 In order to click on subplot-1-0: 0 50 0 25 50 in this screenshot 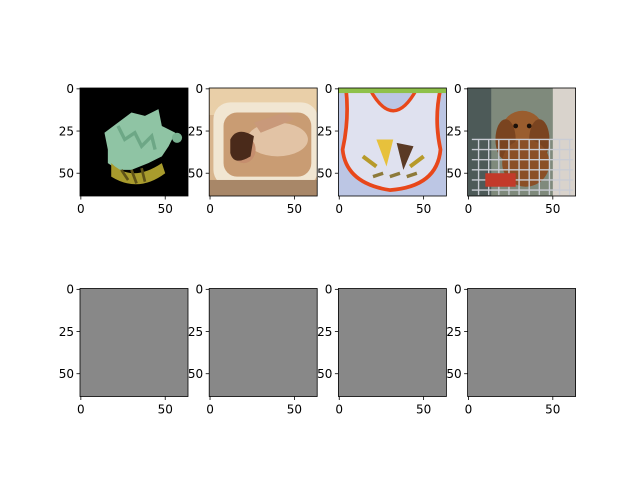, I will do `click(124, 350)`.